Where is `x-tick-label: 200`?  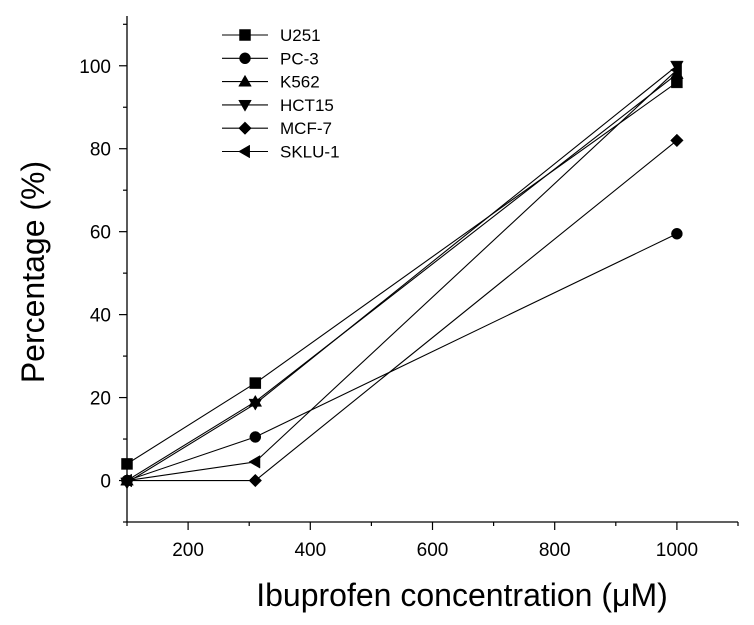 x-tick-label: 200 is located at coordinates (188, 550).